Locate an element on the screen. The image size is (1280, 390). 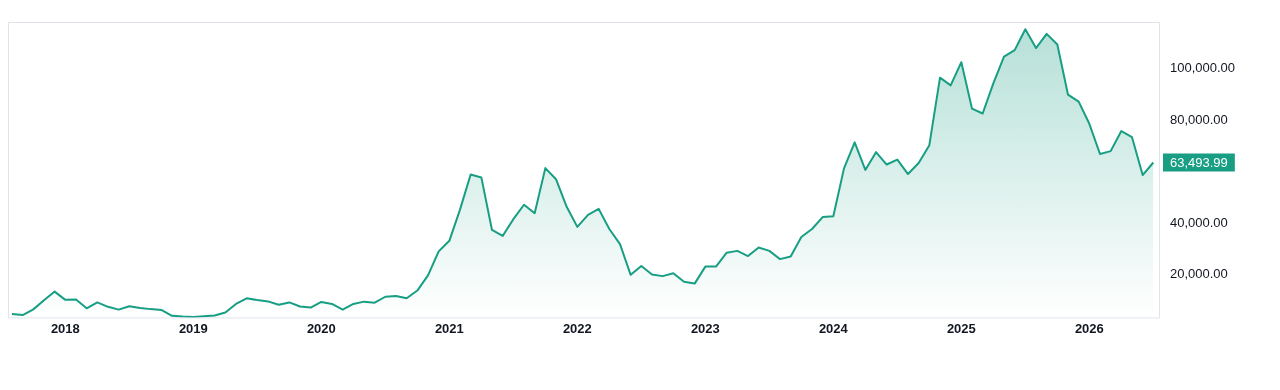
x-tick-label: 2024 is located at coordinates (833, 328).